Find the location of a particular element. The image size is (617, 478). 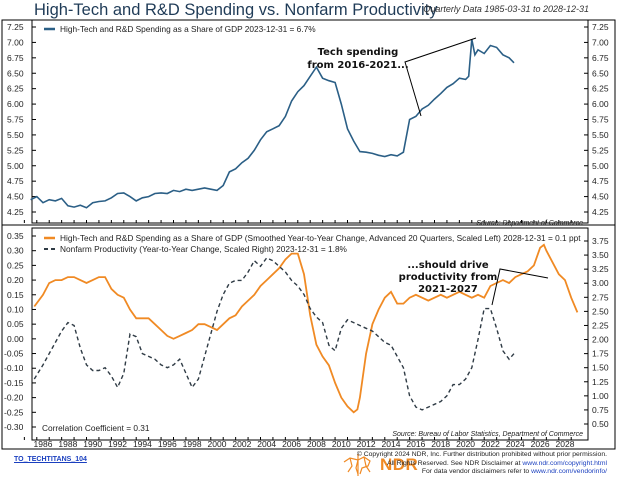

top-left-tick-label: 4.25 is located at coordinates (15, 212).